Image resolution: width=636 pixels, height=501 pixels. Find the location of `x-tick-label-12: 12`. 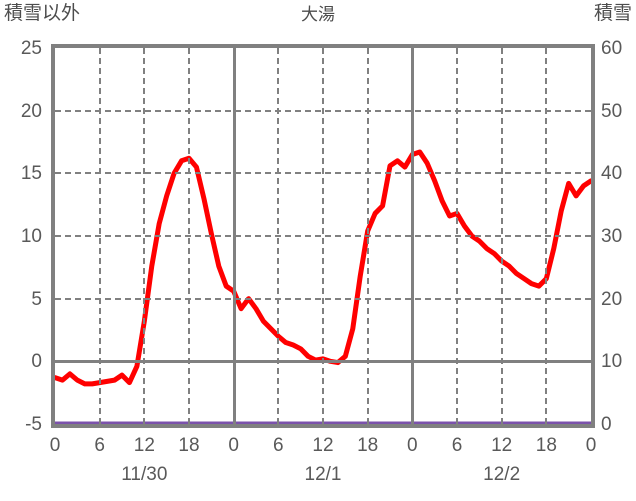

x-tick-label-12: 12 is located at coordinates (144, 445).